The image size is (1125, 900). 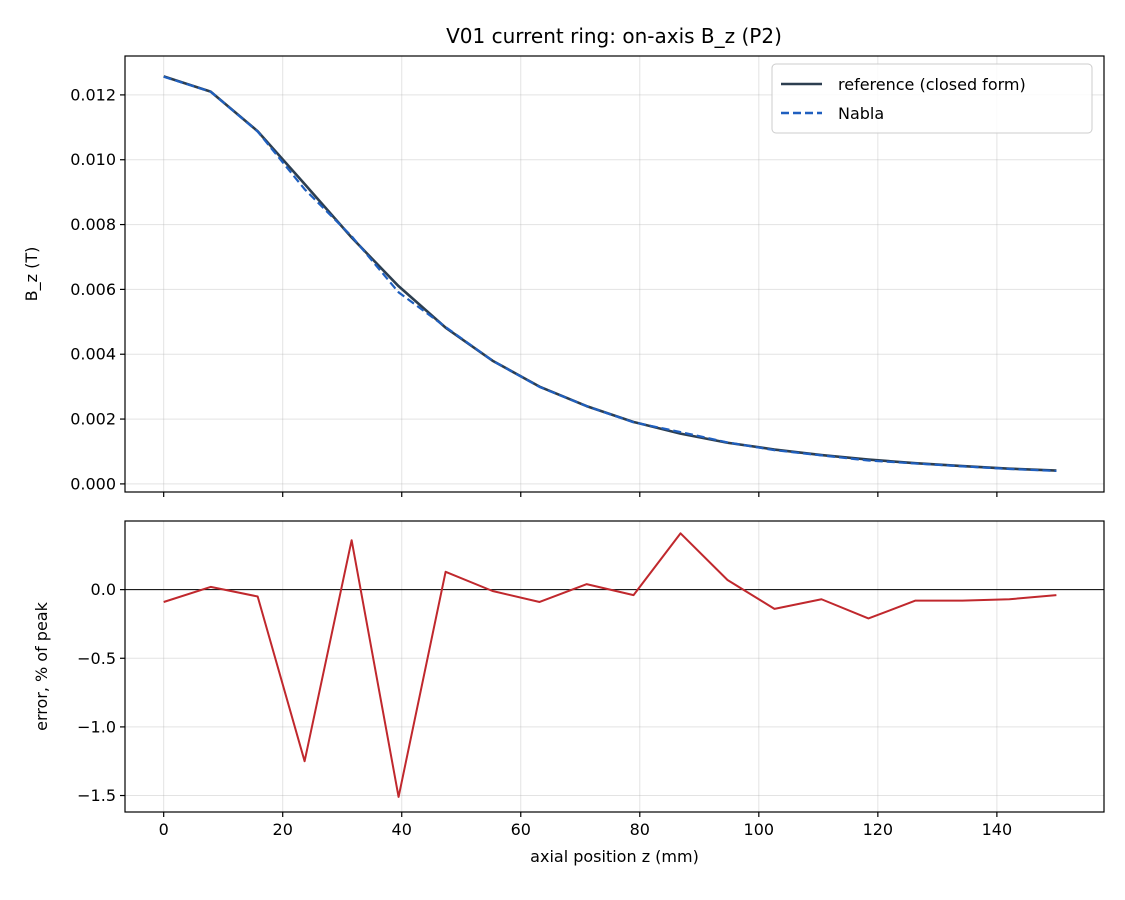 What do you see at coordinates (93, 159) in the screenshot?
I see `y-tick-label: 0.010` at bounding box center [93, 159].